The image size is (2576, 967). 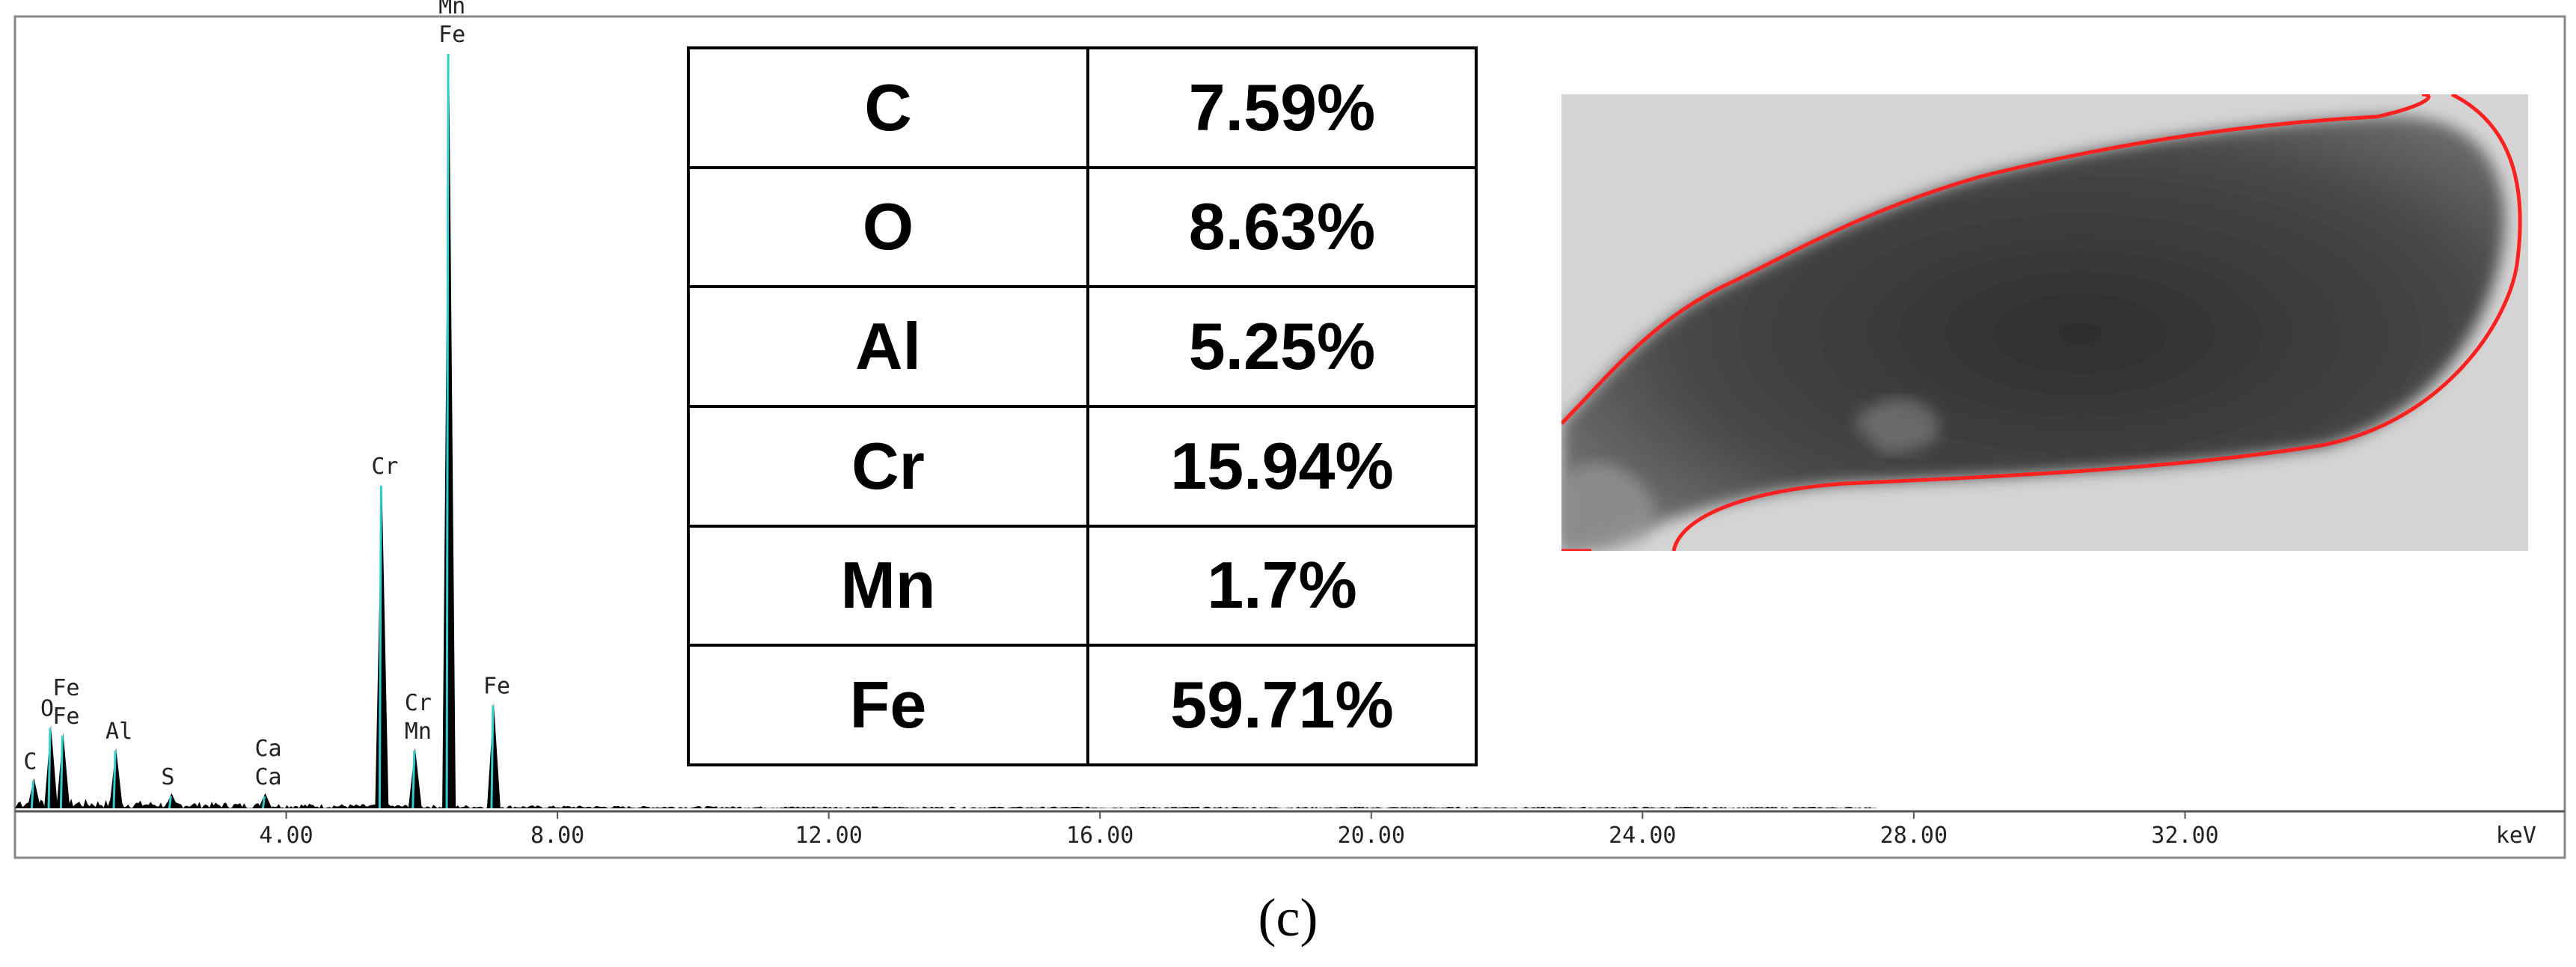 What do you see at coordinates (1282, 466) in the screenshot?
I see `percentage-cell: 15.94%` at bounding box center [1282, 466].